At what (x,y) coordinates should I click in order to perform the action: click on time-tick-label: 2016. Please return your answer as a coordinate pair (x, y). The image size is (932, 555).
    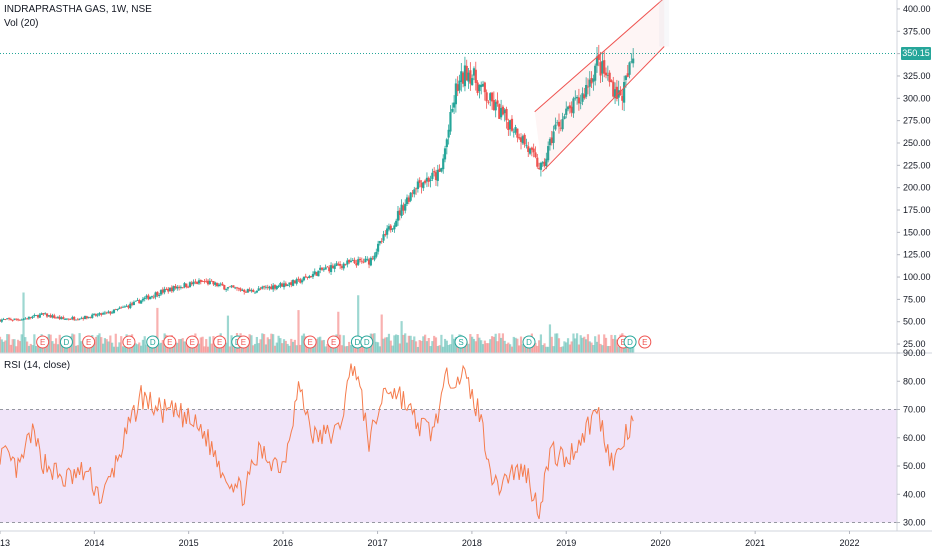
    Looking at the image, I should click on (283, 543).